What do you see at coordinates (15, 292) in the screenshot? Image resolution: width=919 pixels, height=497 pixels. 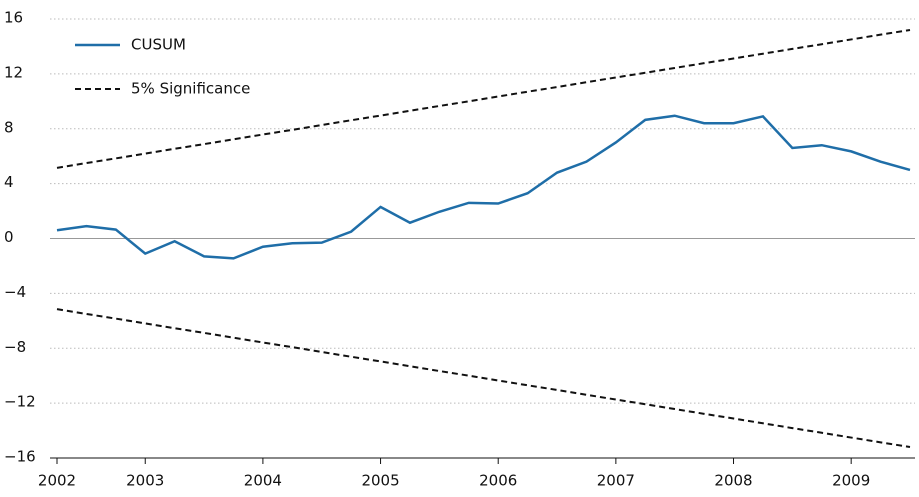 I see `y-tick-label: −4` at bounding box center [15, 292].